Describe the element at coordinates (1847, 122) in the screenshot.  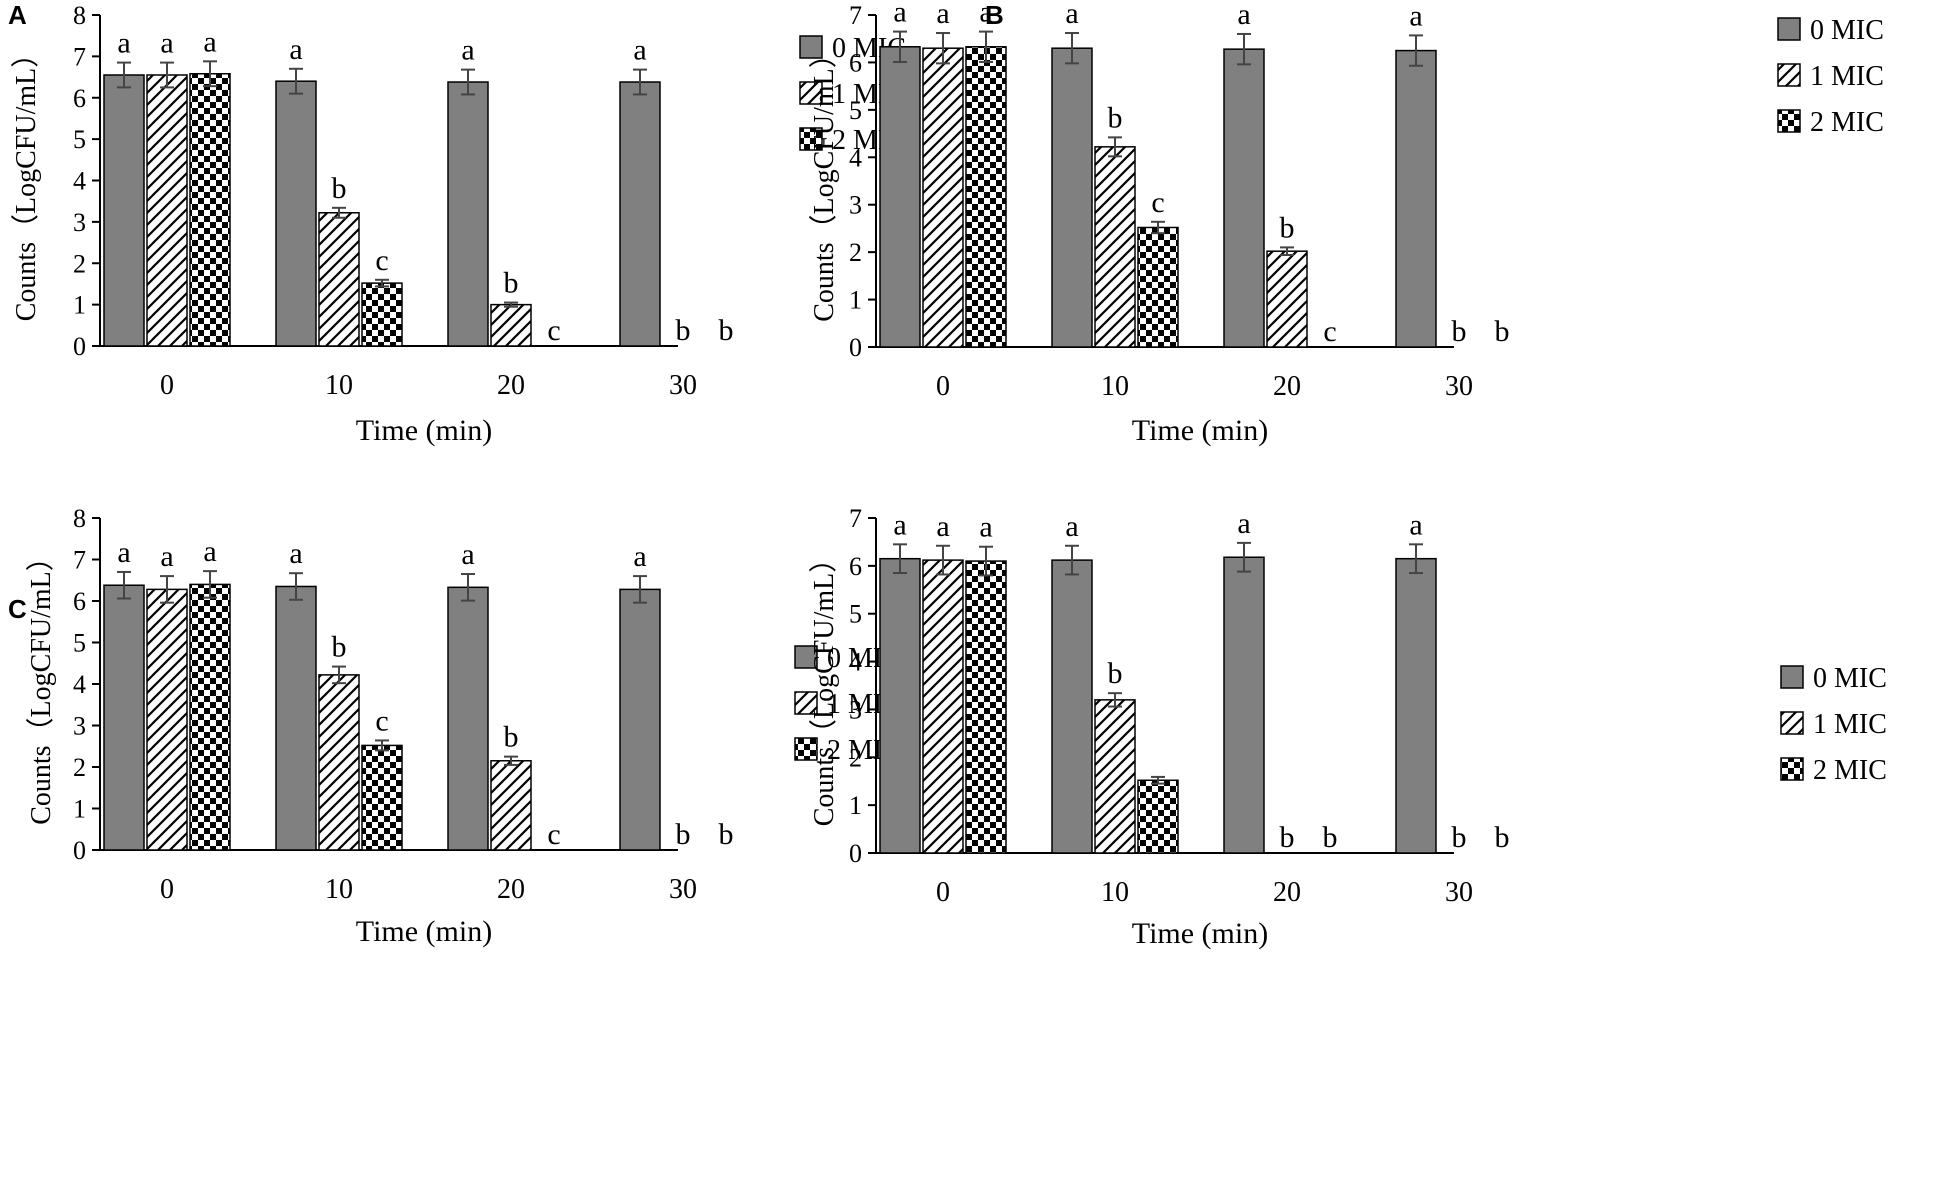
I see `legend-label: 2 MIC` at that location.